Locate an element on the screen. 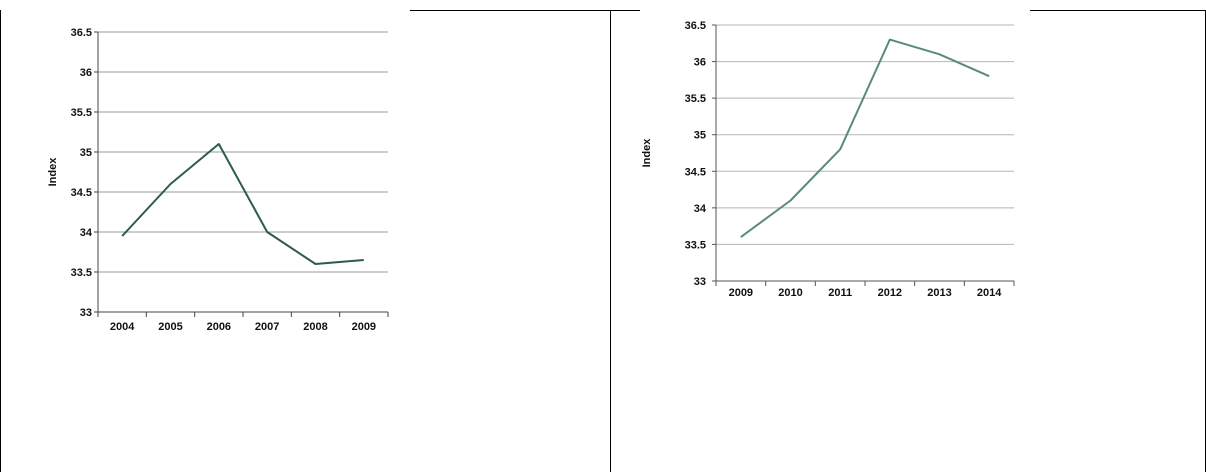 This screenshot has width=1206, height=472. x-tick-label: 2004 is located at coordinates (122, 327).